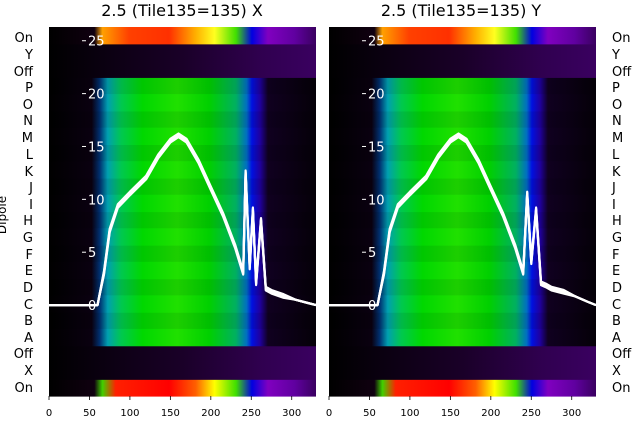 The image size is (640, 440). I want to click on row-label: G, so click(617, 238).